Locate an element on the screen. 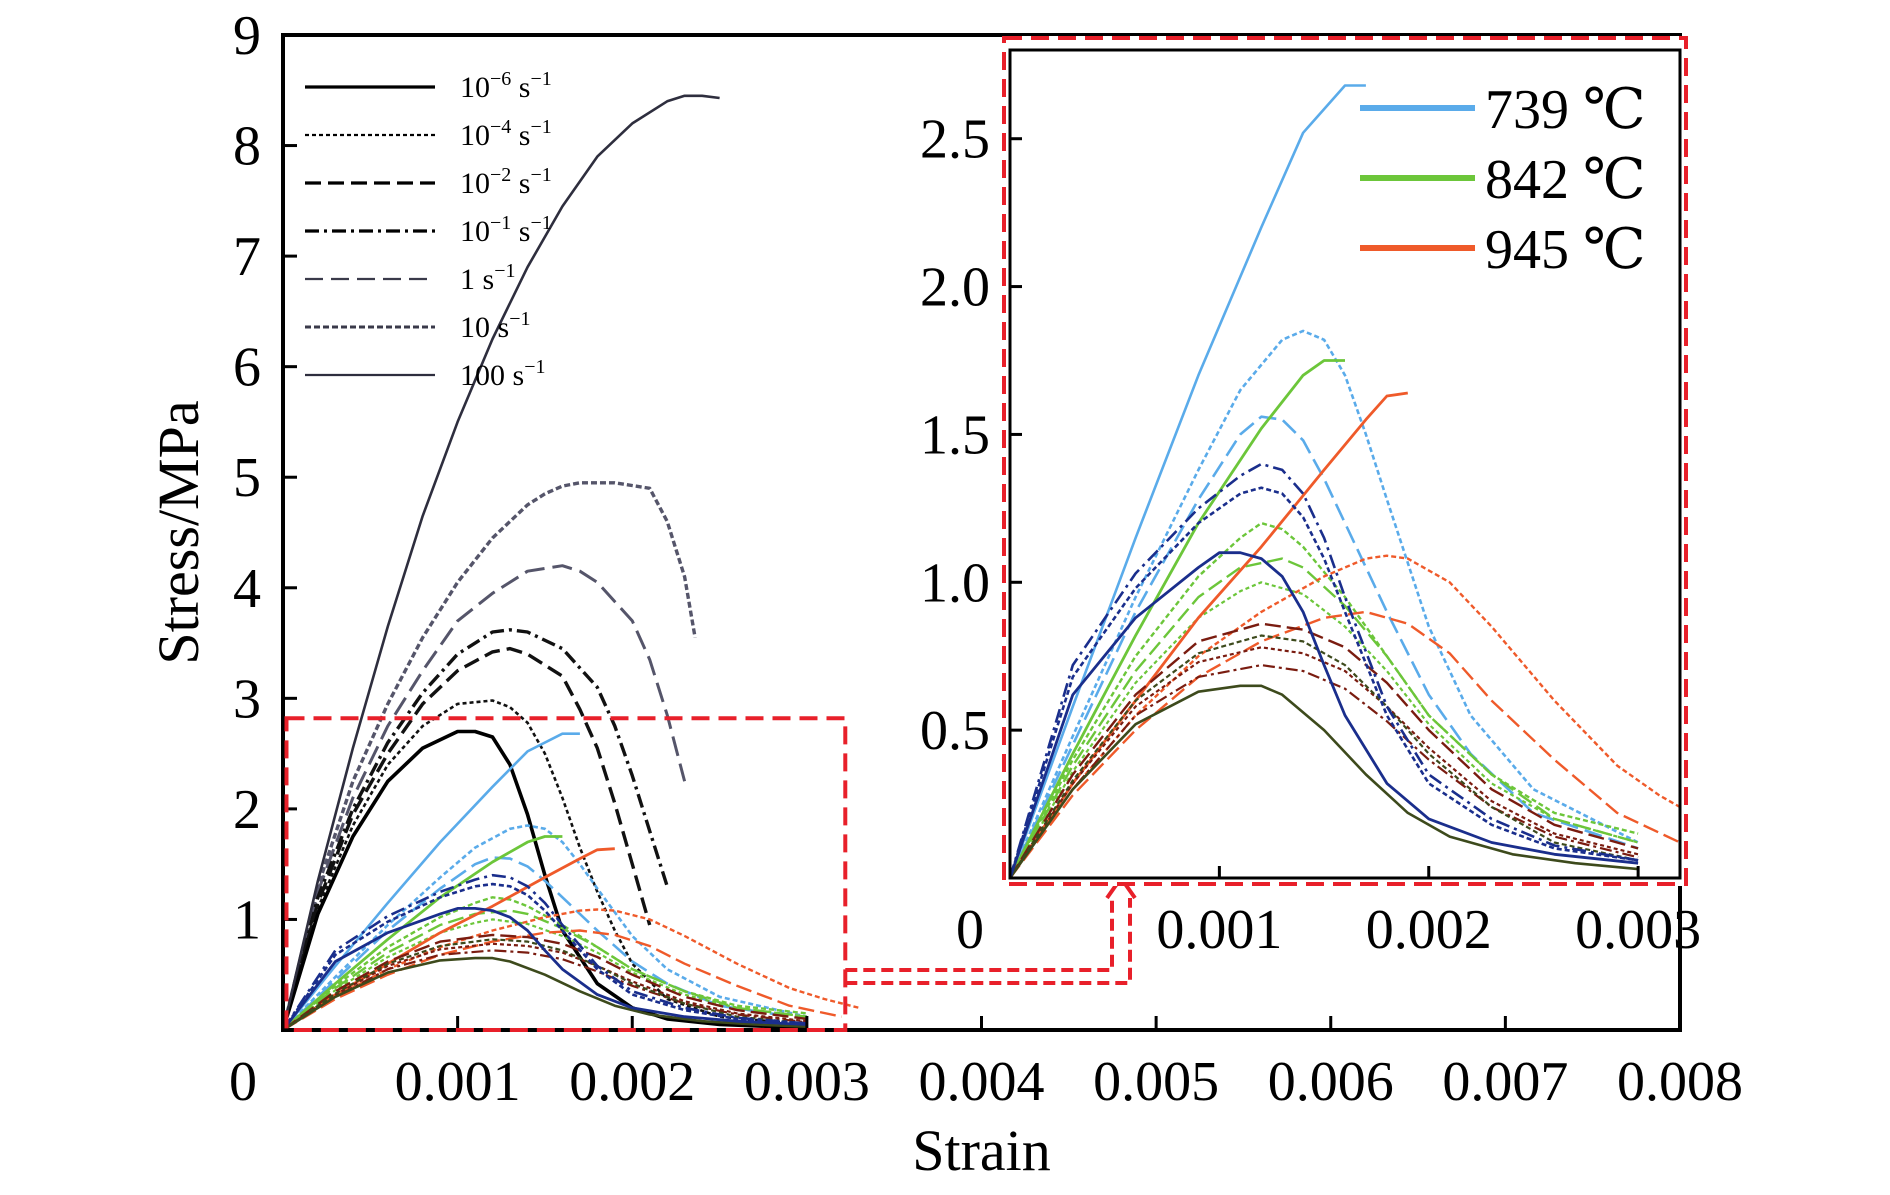 This screenshot has height=1195, width=1890. y-tick-label: 6 is located at coordinates (247, 368).